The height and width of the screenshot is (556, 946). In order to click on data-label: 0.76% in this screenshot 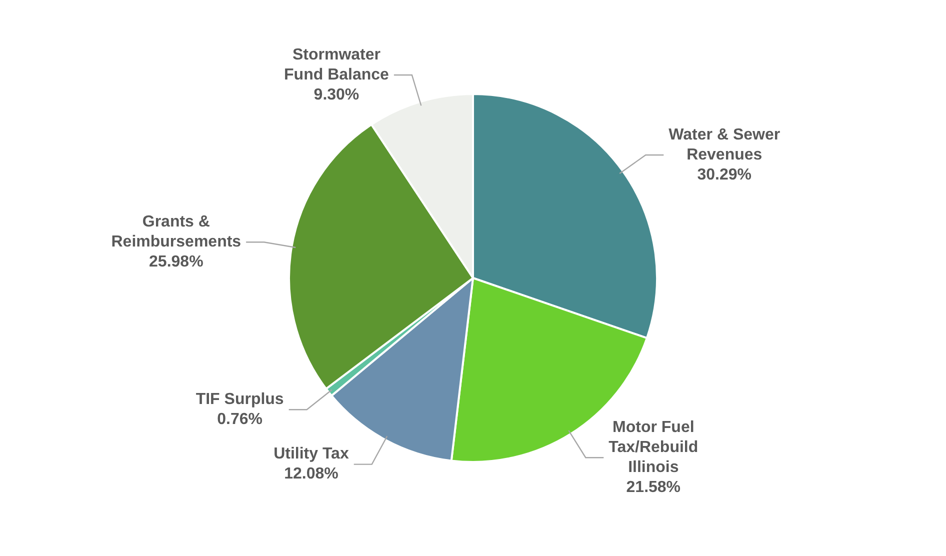, I will do `click(240, 419)`.